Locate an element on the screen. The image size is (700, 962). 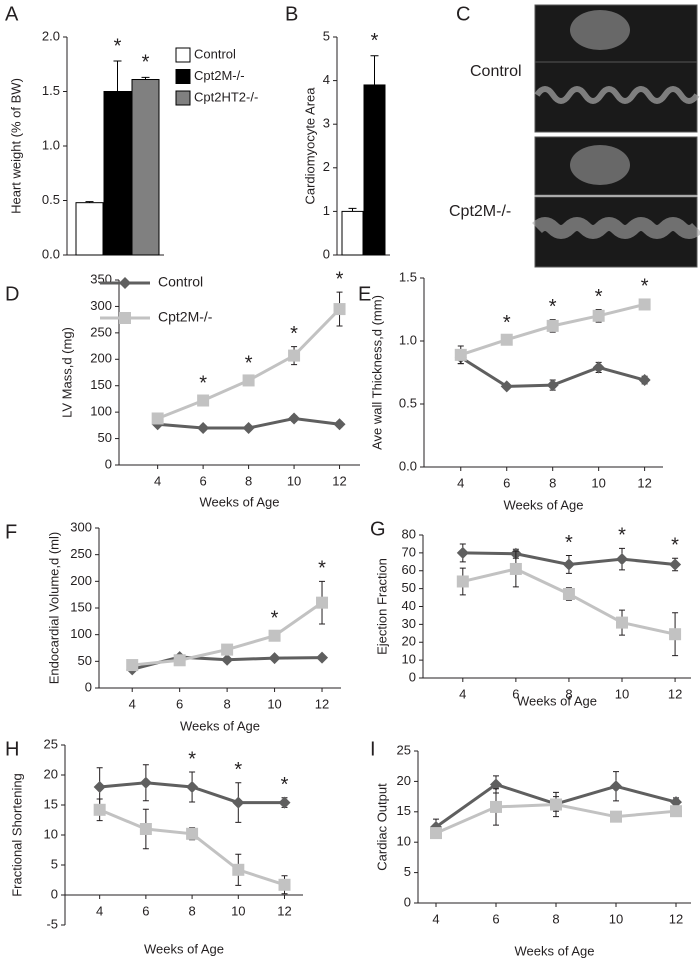
y-tick-label: -5 is located at coordinates (52, 923).